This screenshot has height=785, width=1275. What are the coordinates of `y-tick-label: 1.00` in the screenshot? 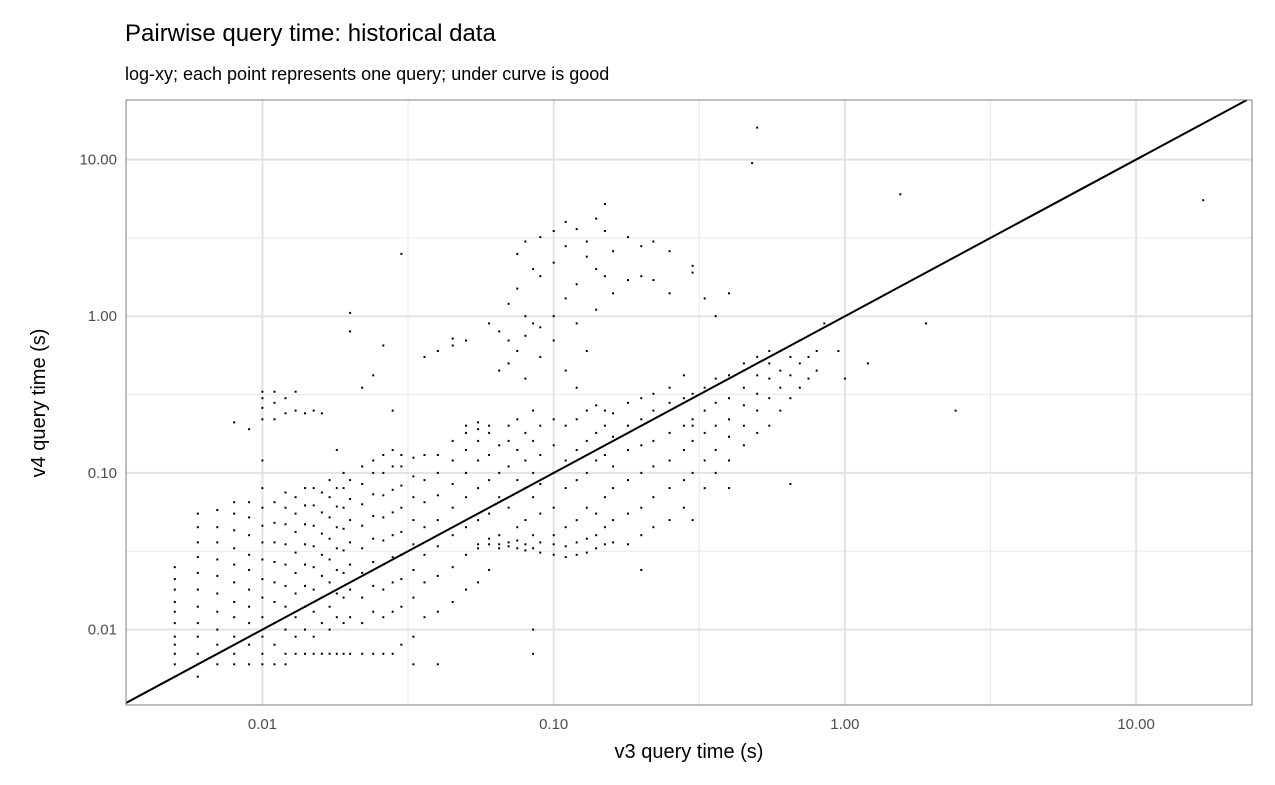 It's located at (102, 316).